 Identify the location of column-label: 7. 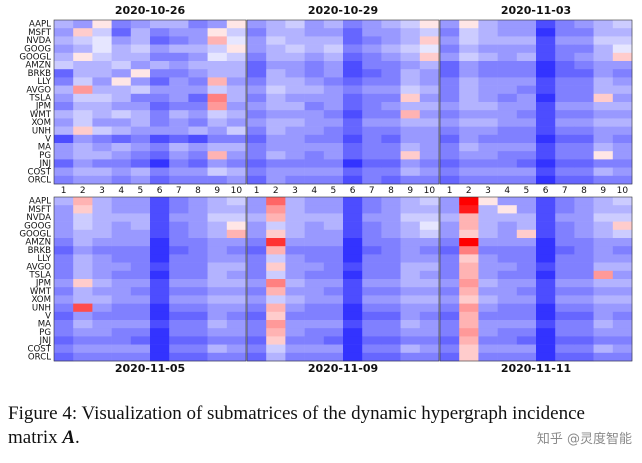
(565, 191).